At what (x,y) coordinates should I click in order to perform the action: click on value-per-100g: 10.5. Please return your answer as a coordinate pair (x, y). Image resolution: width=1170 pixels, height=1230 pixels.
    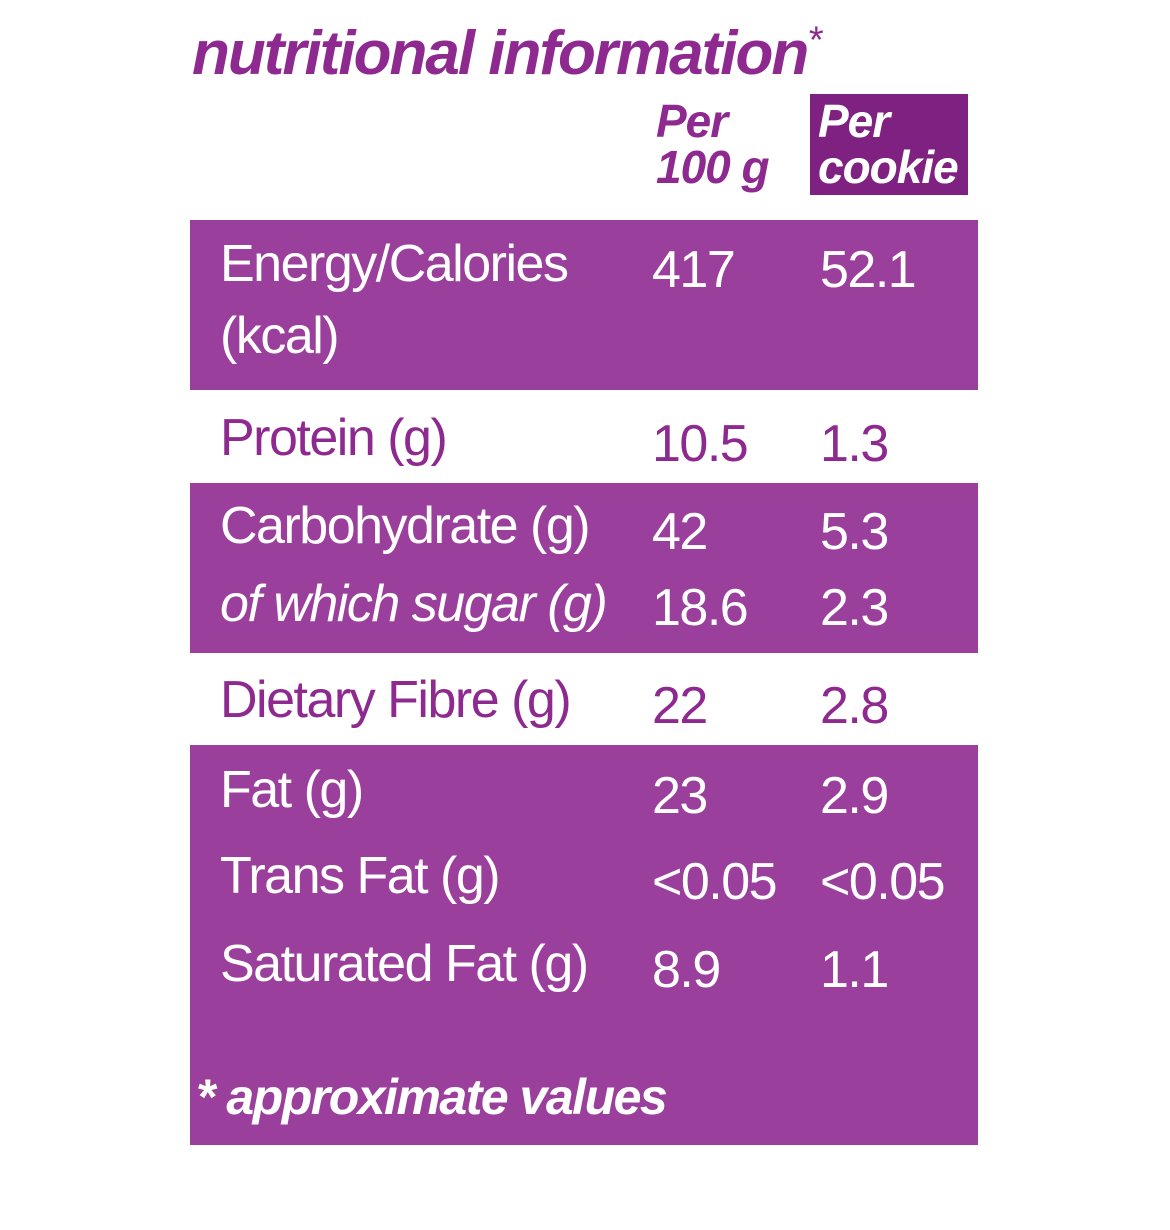
    Looking at the image, I should click on (700, 444).